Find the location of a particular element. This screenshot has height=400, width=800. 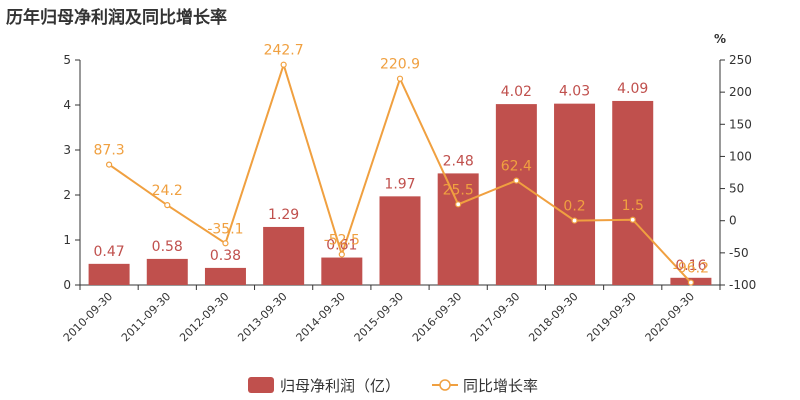

bar-value-label: 0.47 is located at coordinates (109, 252).